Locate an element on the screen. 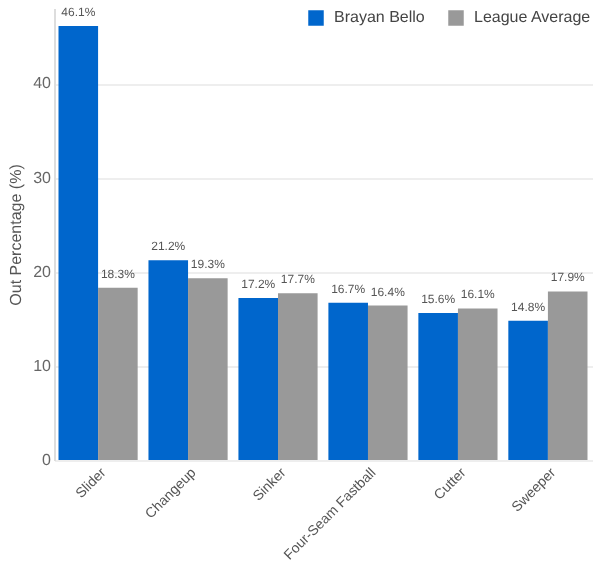 Image resolution: width=600 pixels, height=570 pixels. y-tick-label: 30 is located at coordinates (43, 177).